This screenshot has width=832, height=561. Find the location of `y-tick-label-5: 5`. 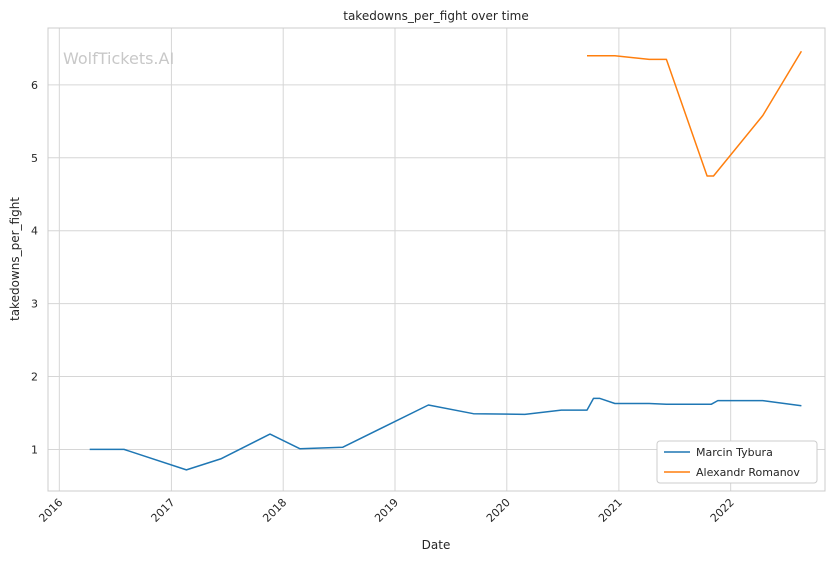

y-tick-label-5: 5 is located at coordinates (34, 158).